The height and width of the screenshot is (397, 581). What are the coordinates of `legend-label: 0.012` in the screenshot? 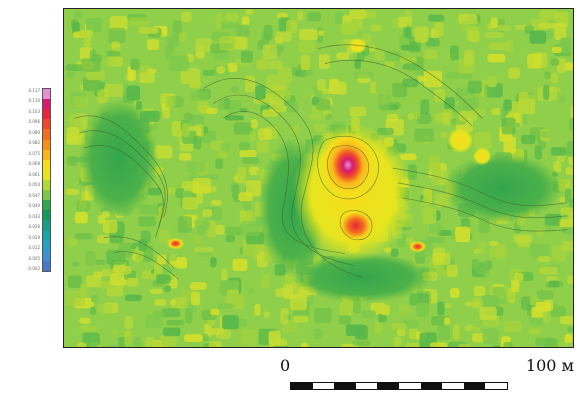 It's located at (34, 248).